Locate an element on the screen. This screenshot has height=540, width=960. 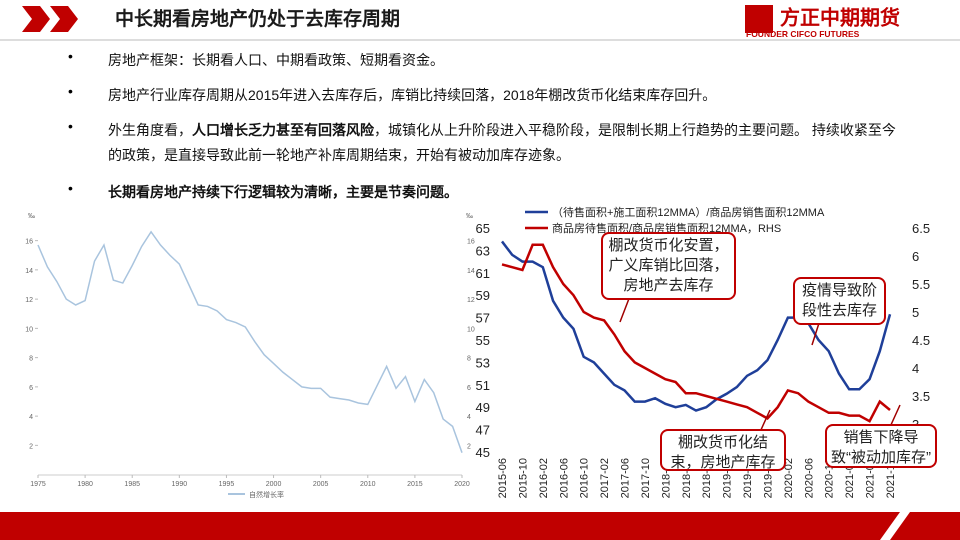
y-unit: ‰ is located at coordinates (31, 216).